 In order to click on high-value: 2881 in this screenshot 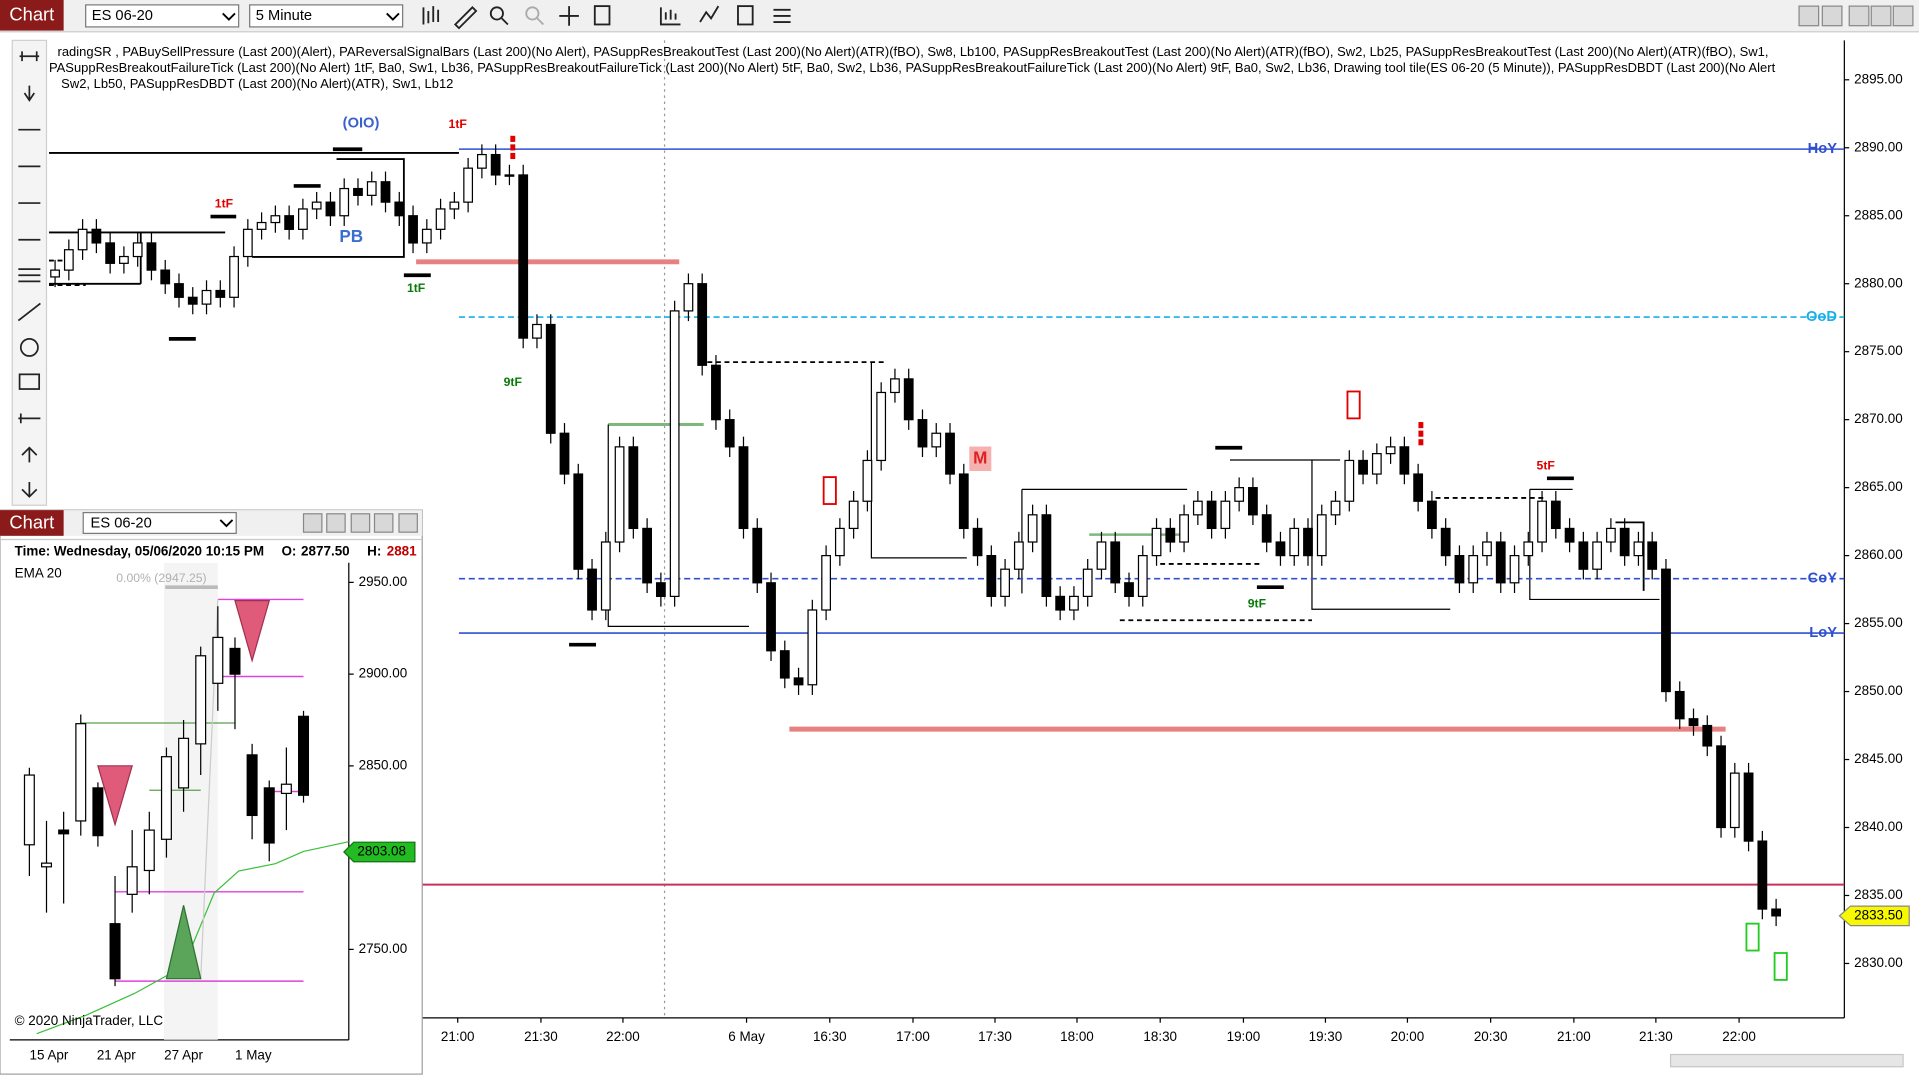, I will do `click(402, 550)`.